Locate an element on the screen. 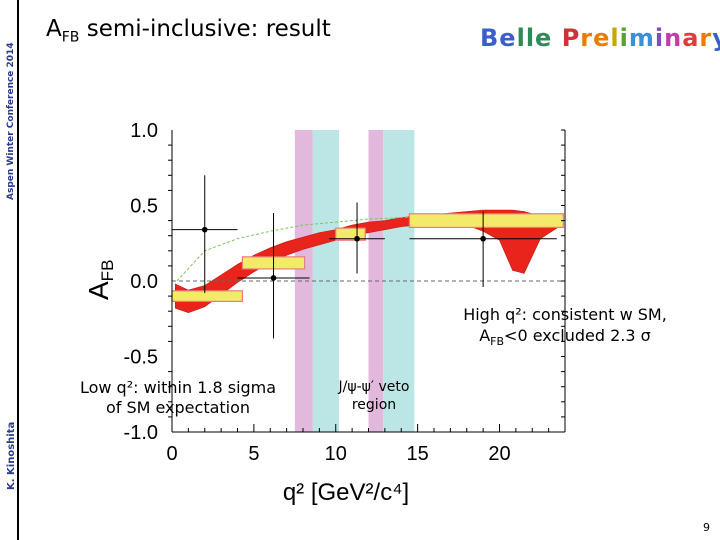 The image size is (720, 540). note-high-line1: High q²: consistent w SM, is located at coordinates (565, 314).